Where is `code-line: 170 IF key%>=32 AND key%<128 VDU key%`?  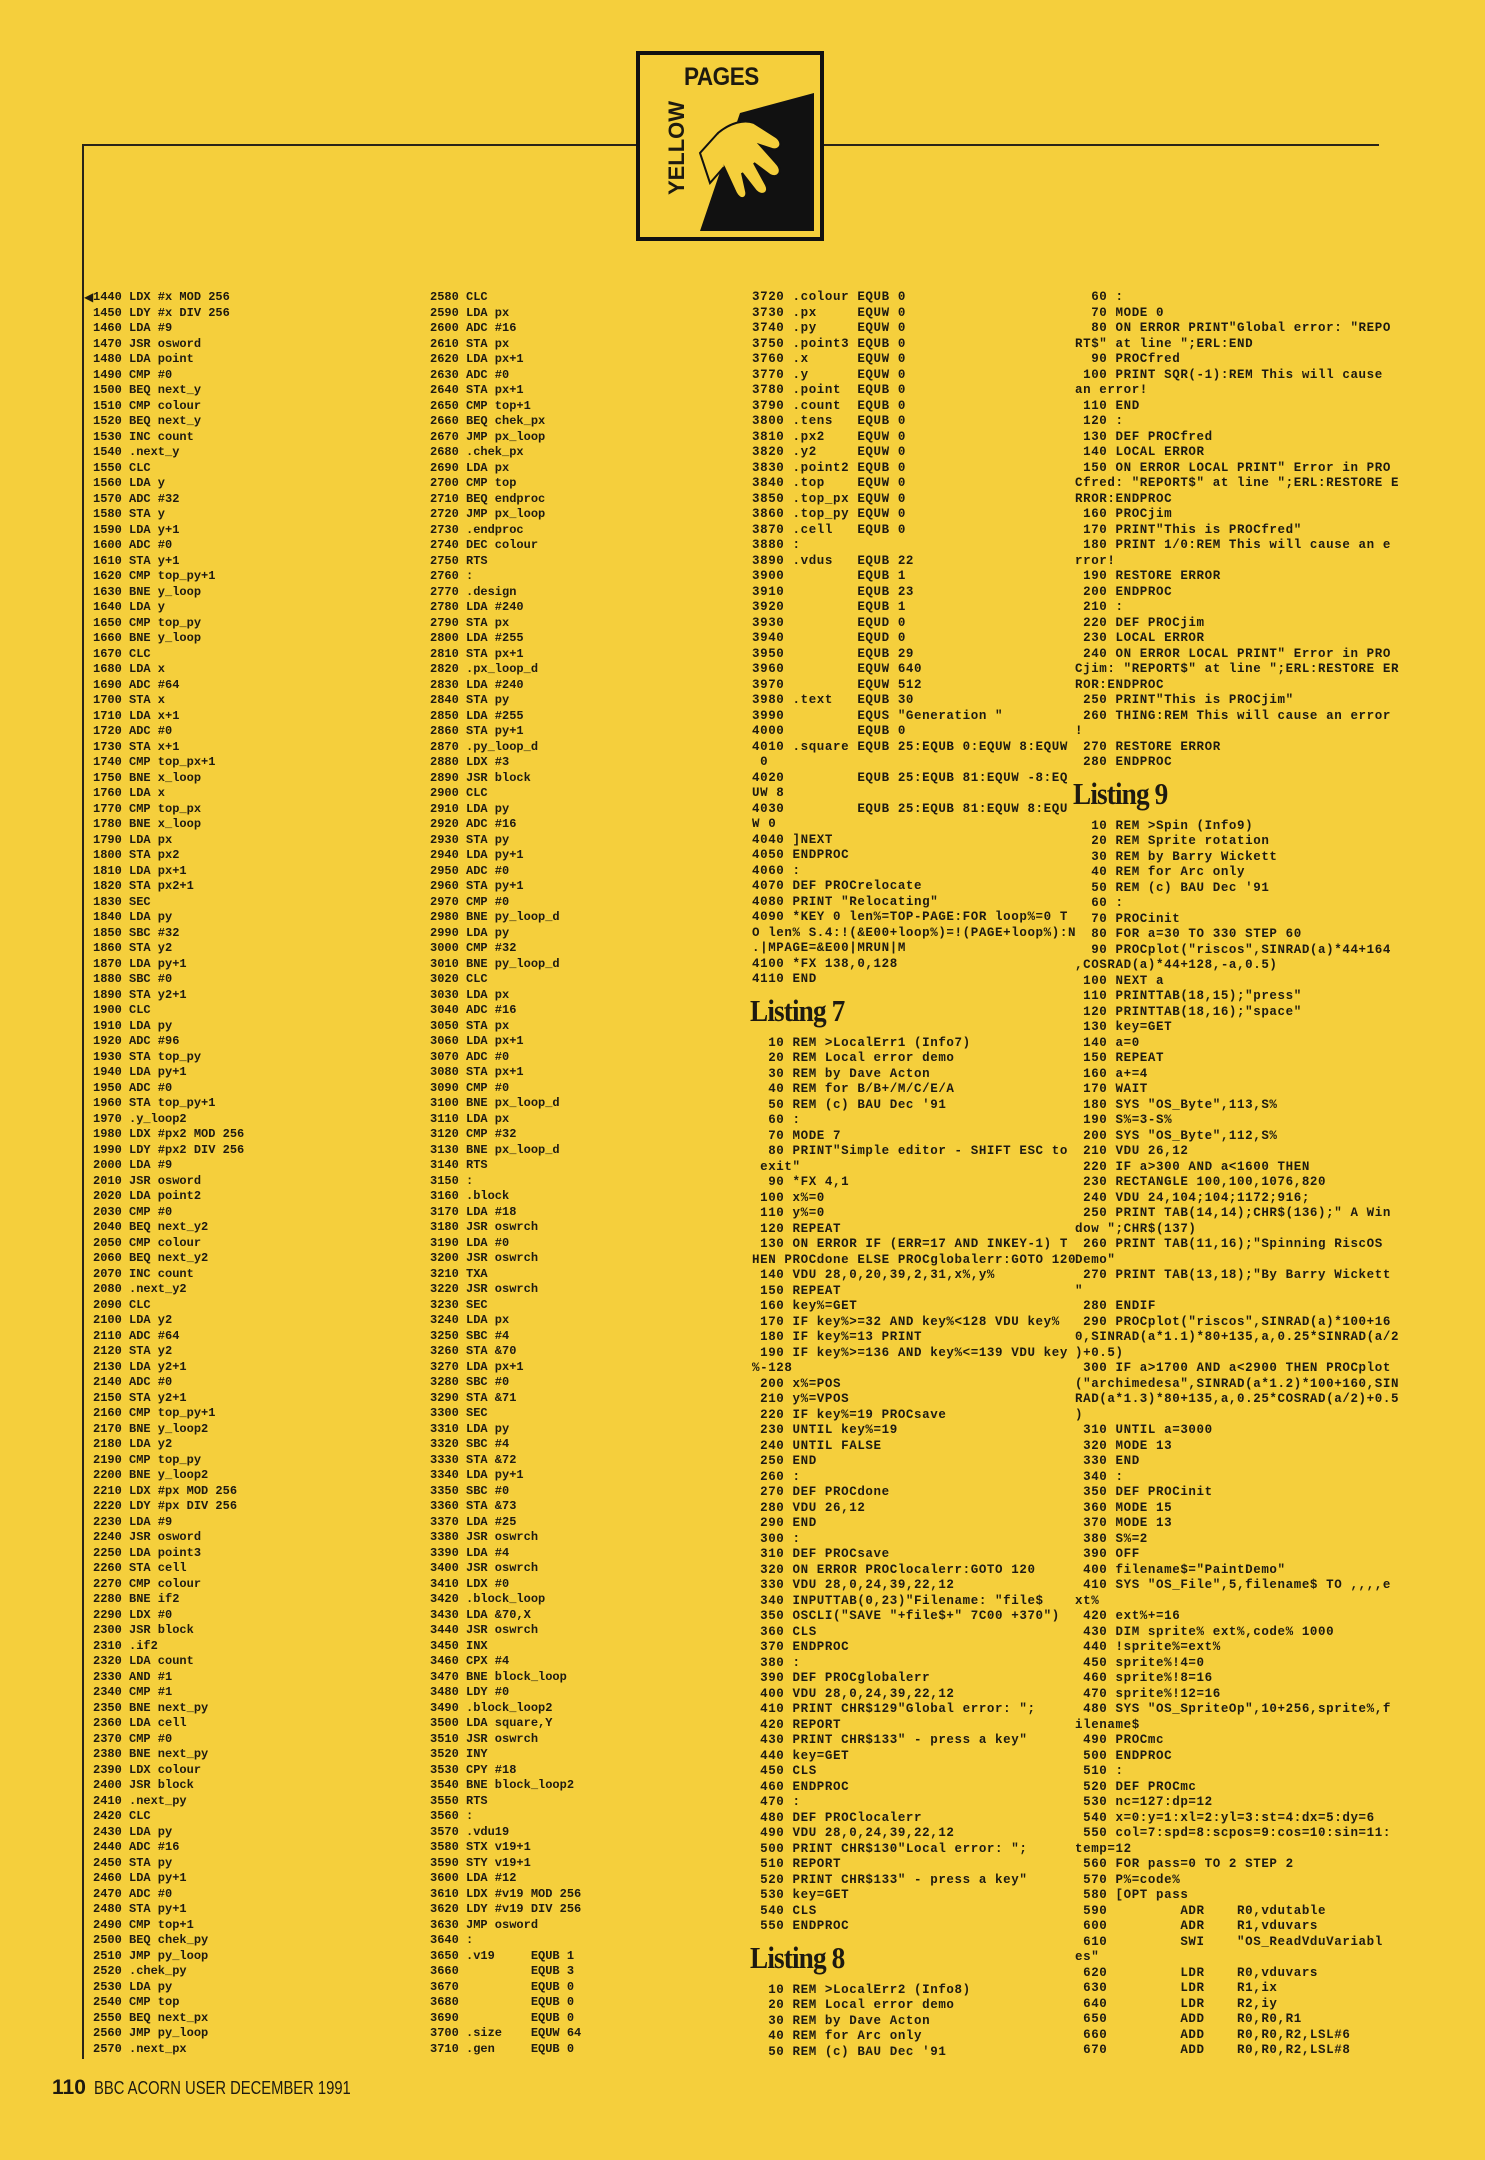
code-line: 170 IF key%>=32 AND key%<128 VDU key% is located at coordinates (906, 1321).